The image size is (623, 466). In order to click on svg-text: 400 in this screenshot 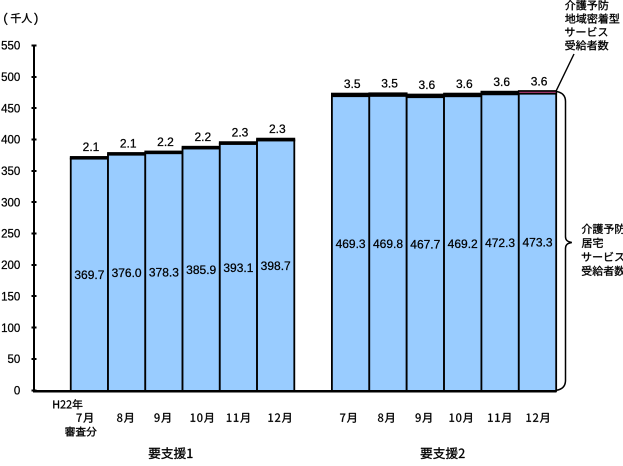, I will do `click(10, 141)`.